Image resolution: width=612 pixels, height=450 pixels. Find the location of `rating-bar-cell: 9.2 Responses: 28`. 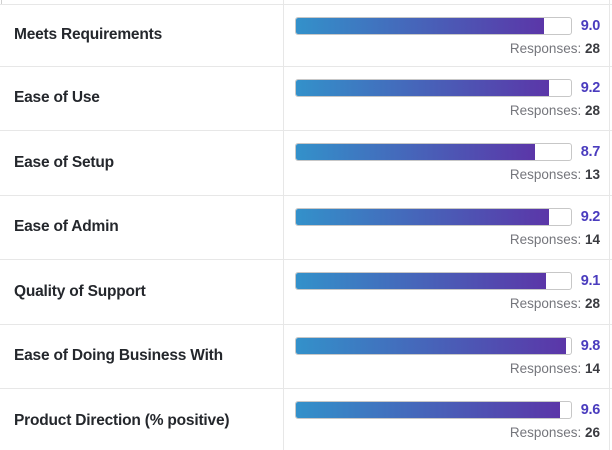

rating-bar-cell: 9.2 Responses: 28 is located at coordinates (448, 99).